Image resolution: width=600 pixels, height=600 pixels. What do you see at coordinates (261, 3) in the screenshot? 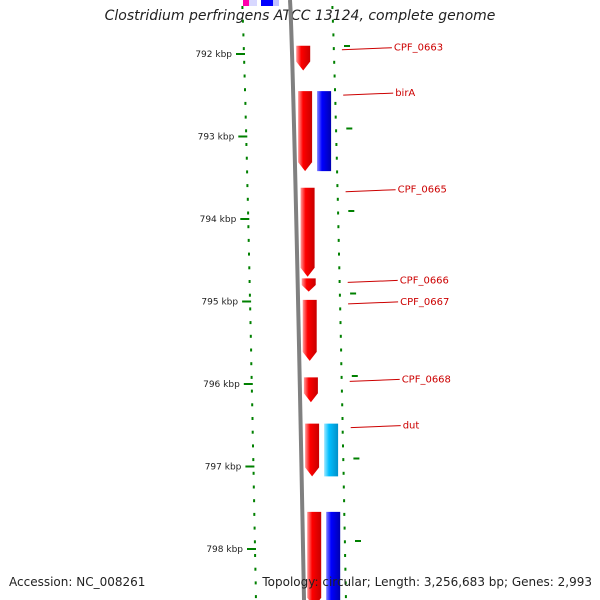
I see `top-gene-fragments` at bounding box center [261, 3].